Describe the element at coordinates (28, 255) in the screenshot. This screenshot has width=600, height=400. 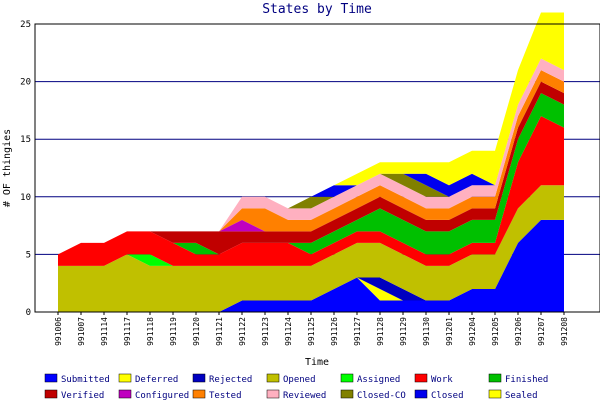
I see `y-tick-label: 5` at that location.